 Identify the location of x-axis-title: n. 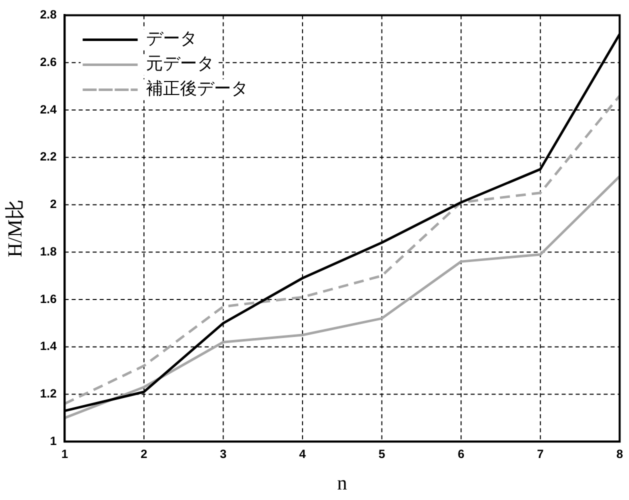
(342, 483).